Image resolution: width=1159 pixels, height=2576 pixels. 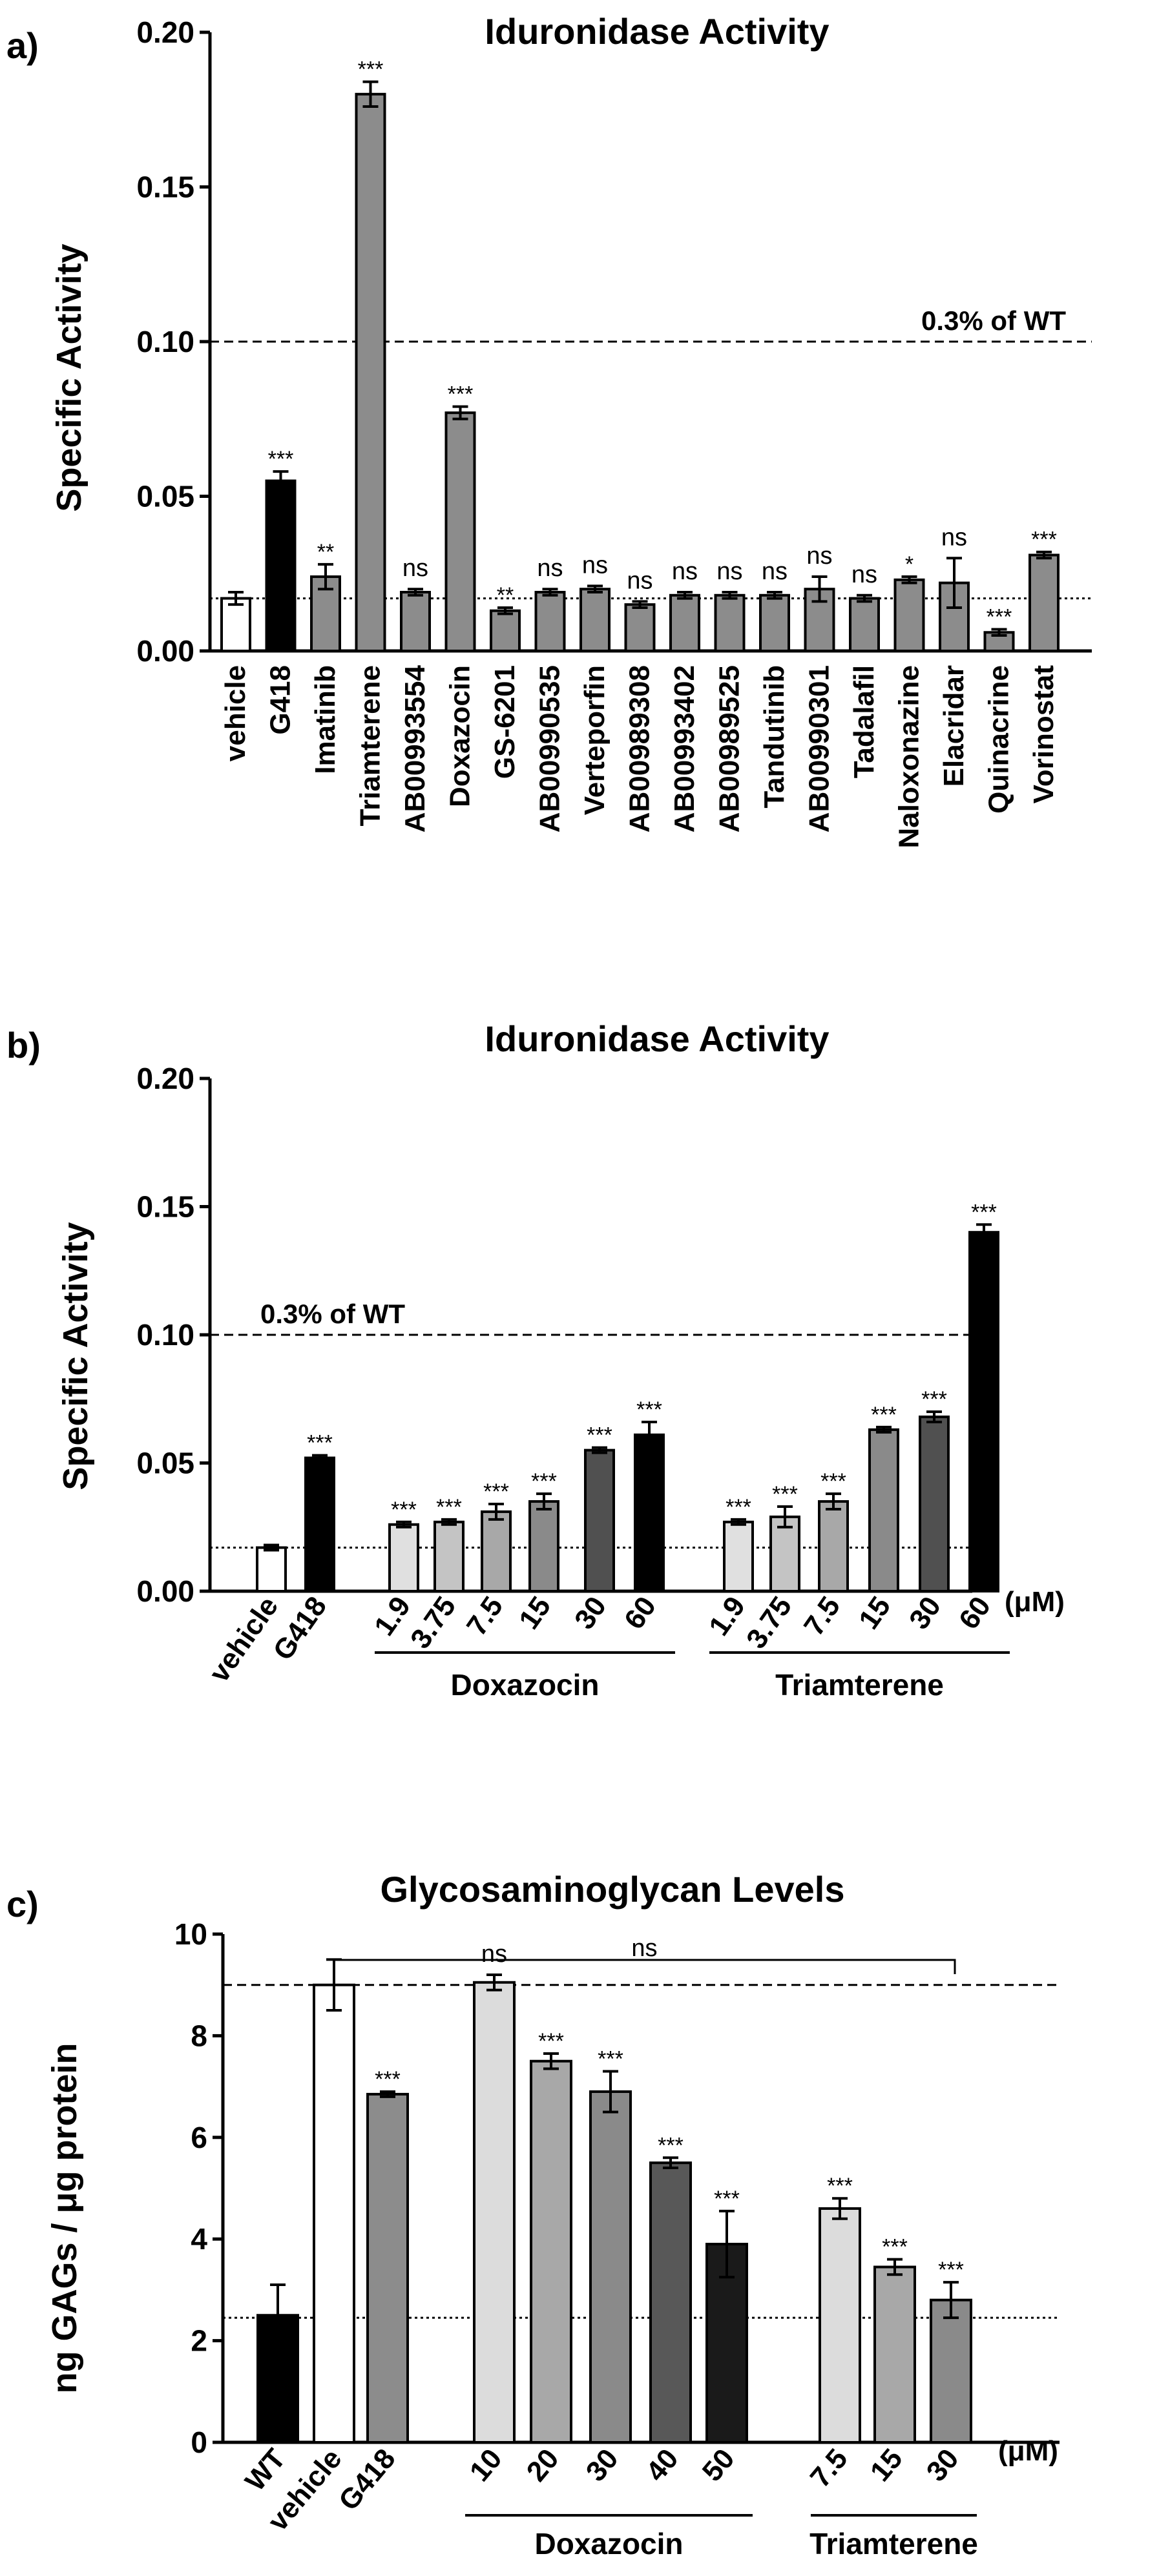 What do you see at coordinates (893, 2544) in the screenshot?
I see `panel-c-group-label: Triamterene` at bounding box center [893, 2544].